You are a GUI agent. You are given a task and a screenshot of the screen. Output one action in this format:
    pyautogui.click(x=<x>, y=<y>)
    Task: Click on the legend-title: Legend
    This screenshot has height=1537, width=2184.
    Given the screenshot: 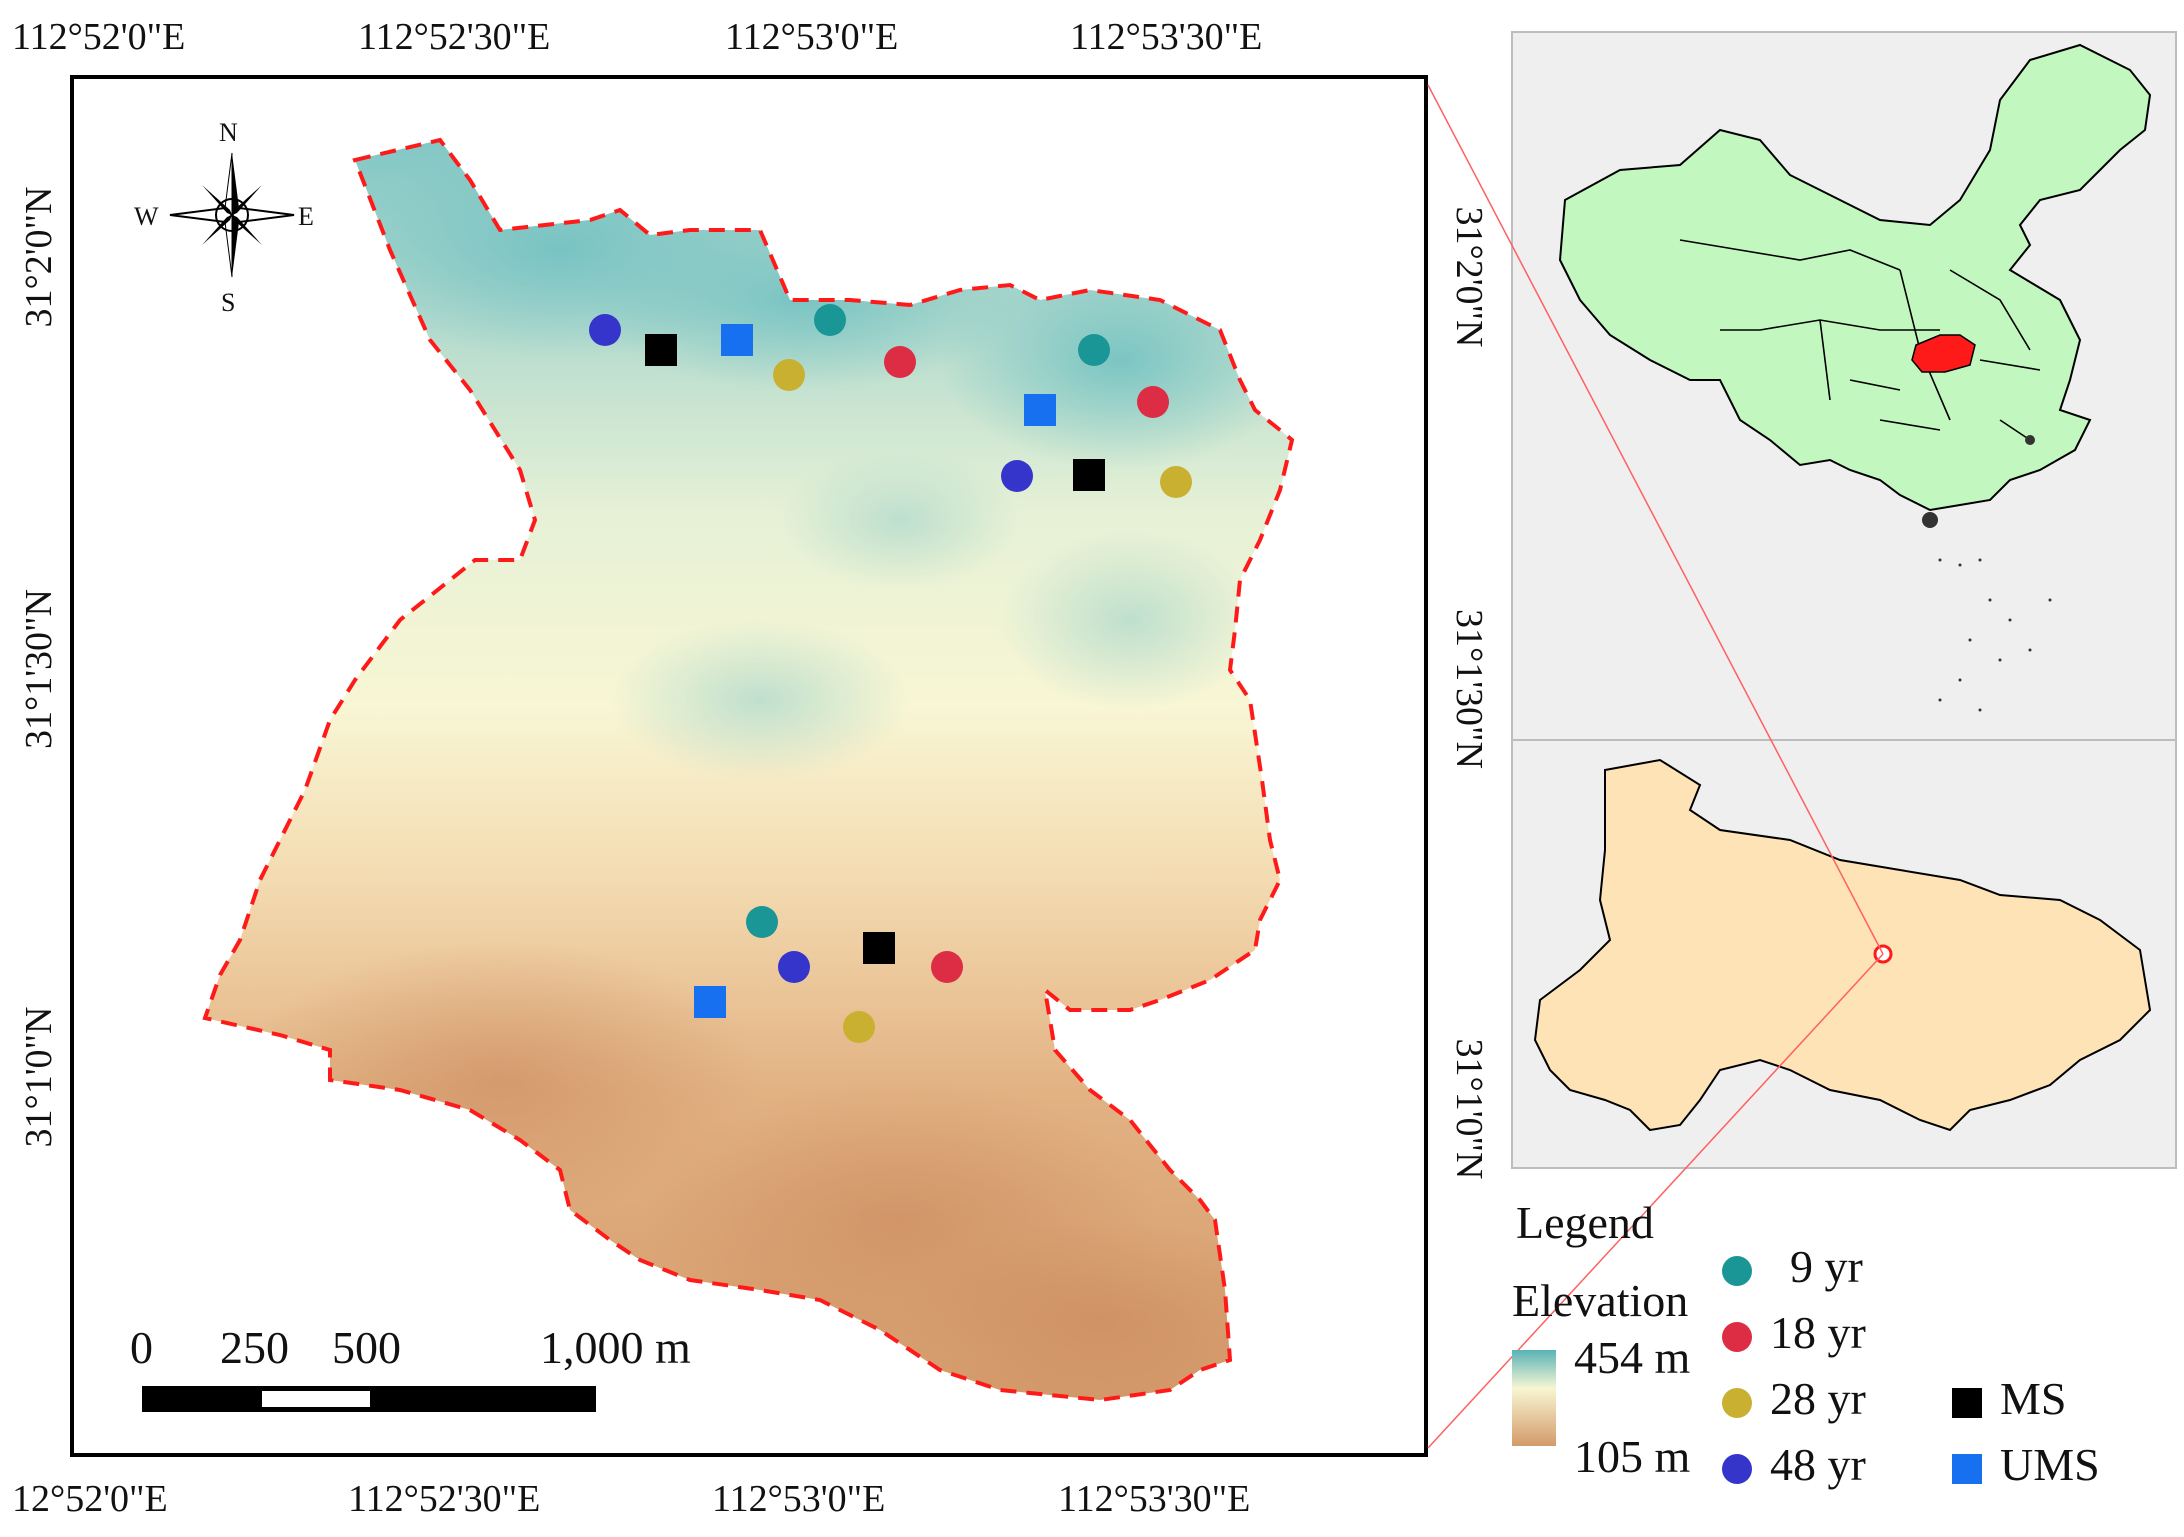 What is the action you would take?
    pyautogui.click(x=1585, y=1222)
    